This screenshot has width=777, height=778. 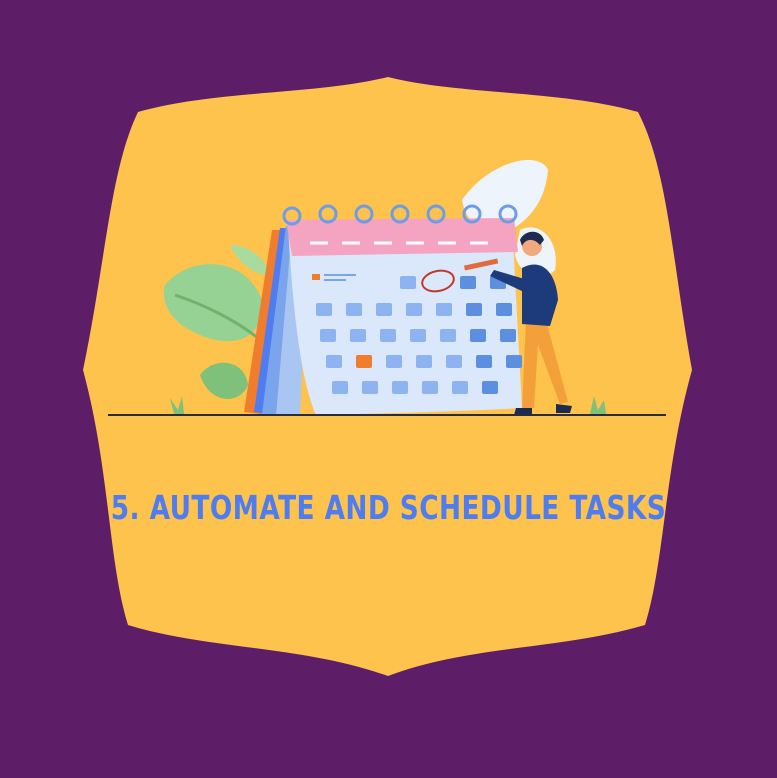 I want to click on calendar-illustration, so click(x=383, y=310).